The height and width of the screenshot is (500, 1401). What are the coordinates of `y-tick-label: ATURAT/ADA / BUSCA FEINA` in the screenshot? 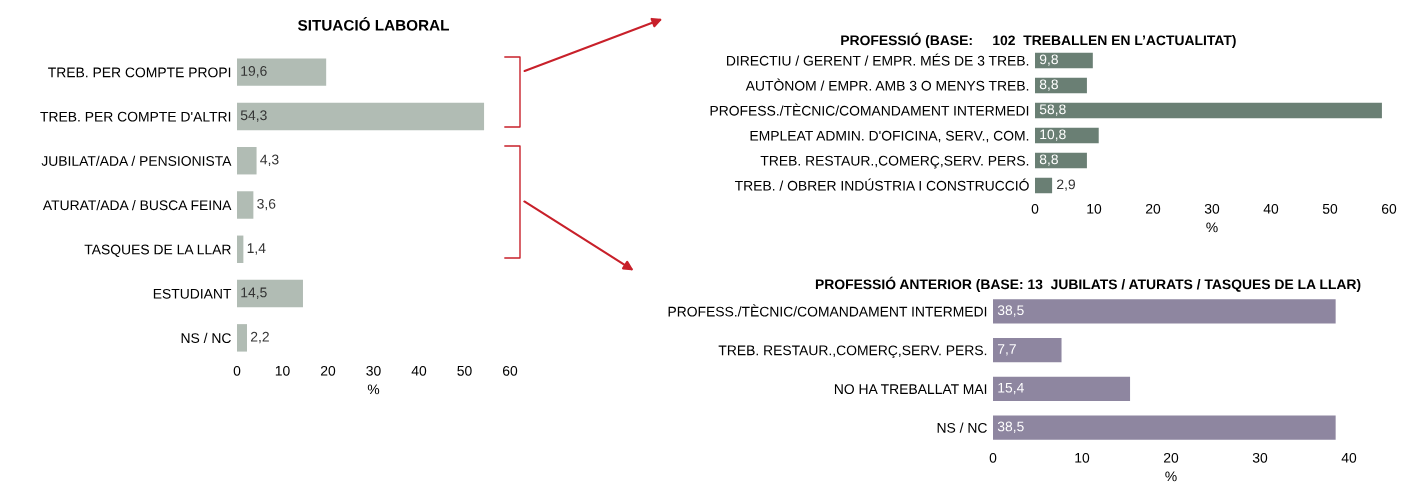 It's located at (137, 205).